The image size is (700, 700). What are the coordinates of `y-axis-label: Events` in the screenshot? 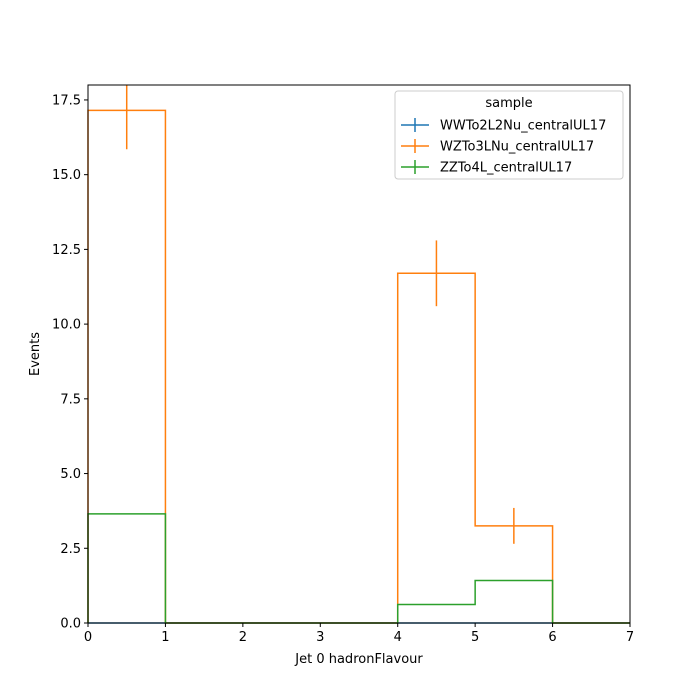 It's located at (35, 354).